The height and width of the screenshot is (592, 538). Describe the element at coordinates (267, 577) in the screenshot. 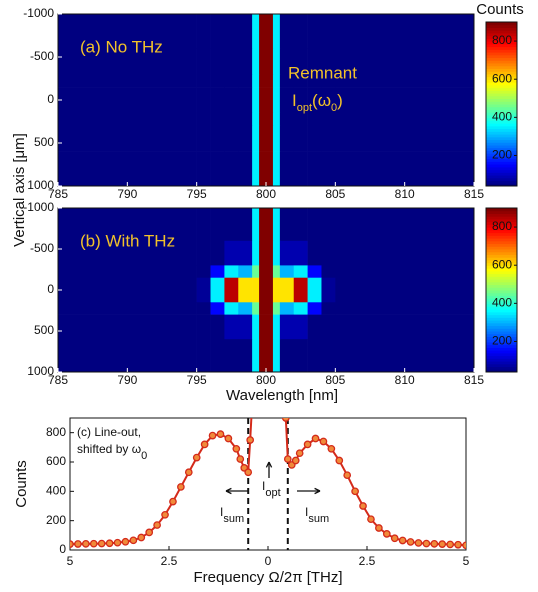

I see `x-axis-label: Frequency Ω/2π [THz]` at that location.